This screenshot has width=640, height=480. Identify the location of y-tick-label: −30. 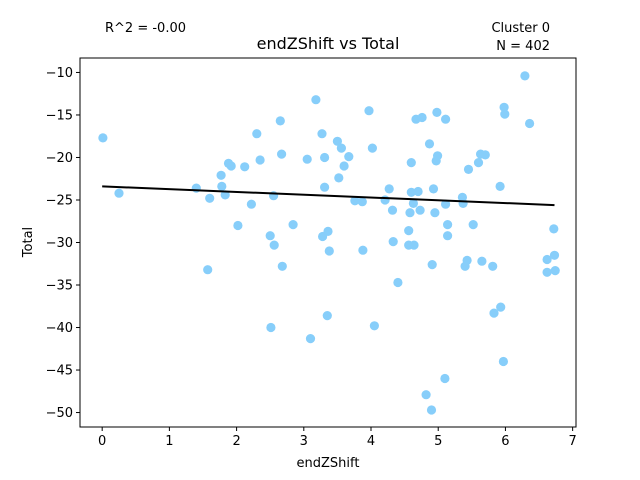
(59, 243).